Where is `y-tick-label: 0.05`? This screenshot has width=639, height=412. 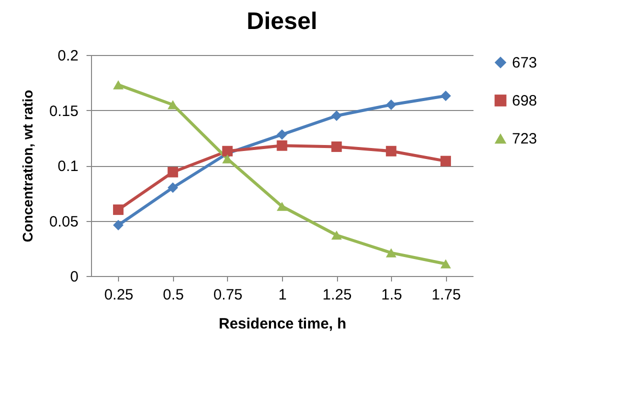
y-tick-label: 0.05 is located at coordinates (63, 221).